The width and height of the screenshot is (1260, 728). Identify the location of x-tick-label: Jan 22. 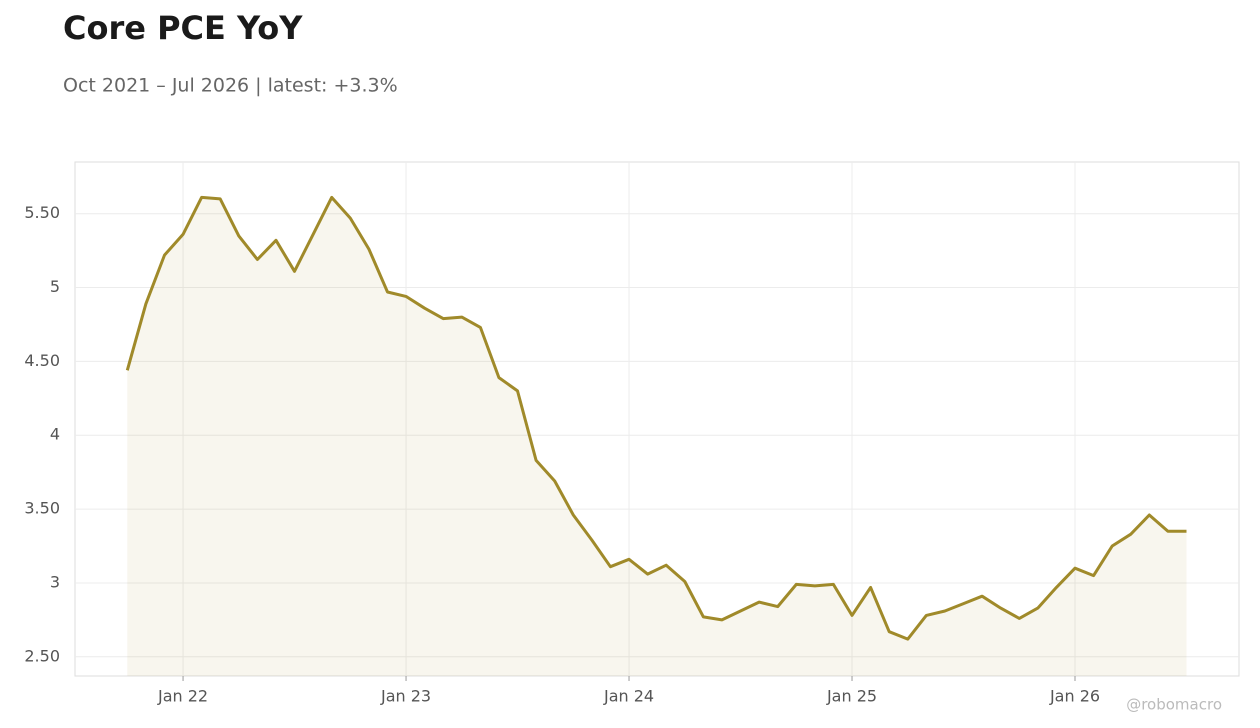
(182, 696).